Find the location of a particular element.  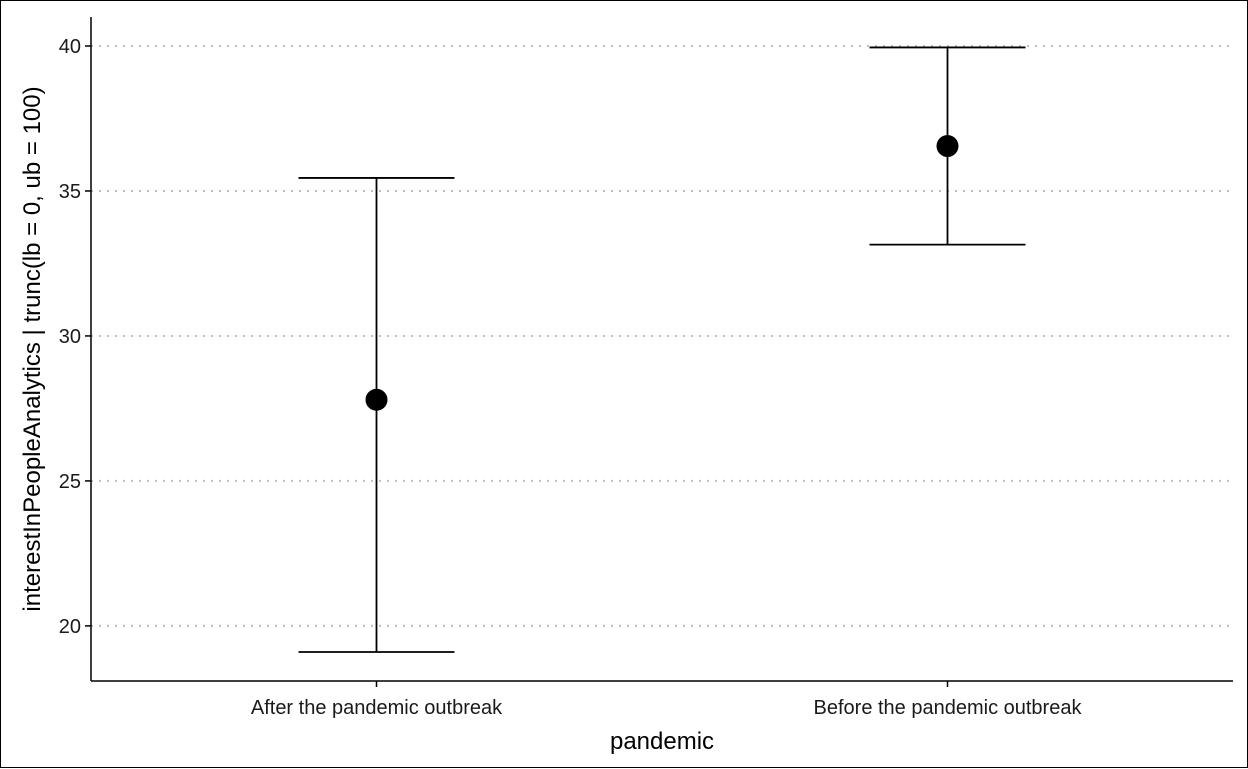

y-tick-label: 30 is located at coordinates (70, 337).